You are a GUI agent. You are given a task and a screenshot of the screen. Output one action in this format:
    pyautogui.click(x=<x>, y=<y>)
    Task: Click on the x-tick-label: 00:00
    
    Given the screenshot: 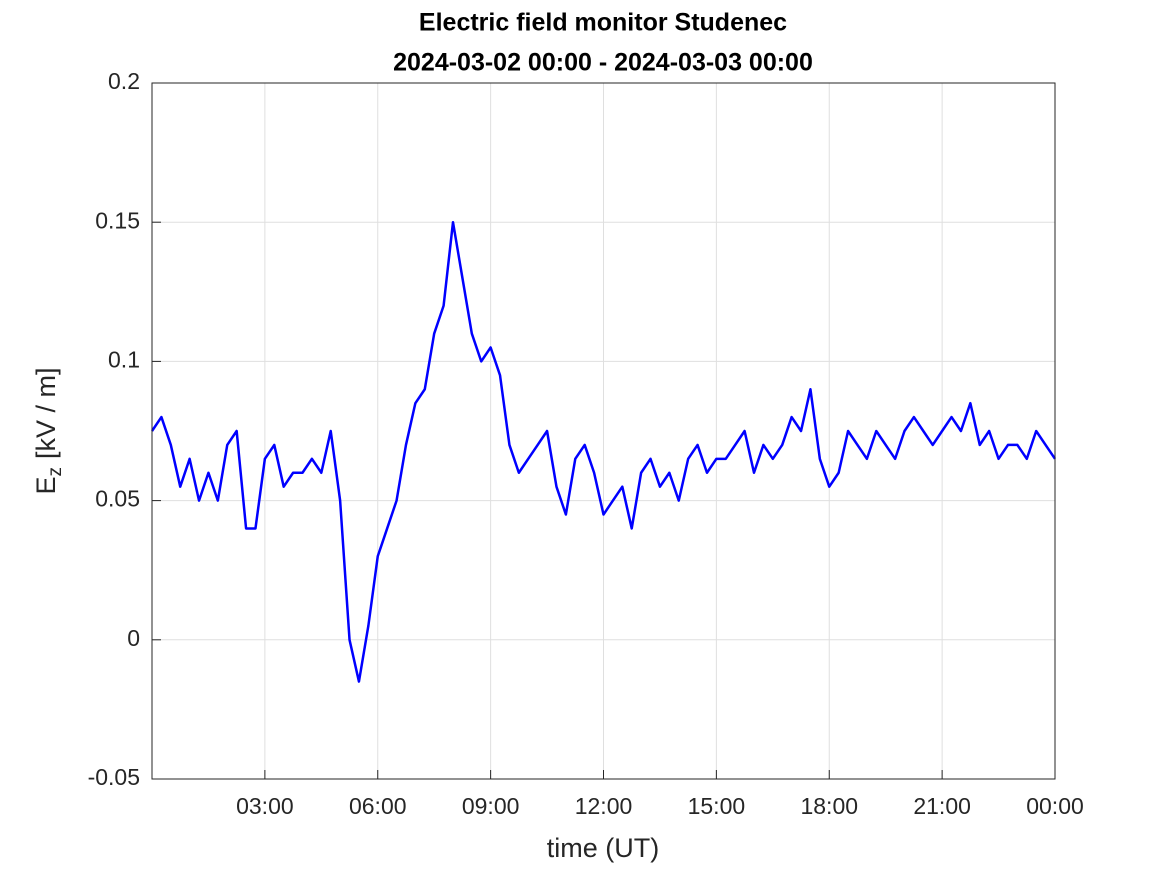 What is the action you would take?
    pyautogui.click(x=1055, y=806)
    